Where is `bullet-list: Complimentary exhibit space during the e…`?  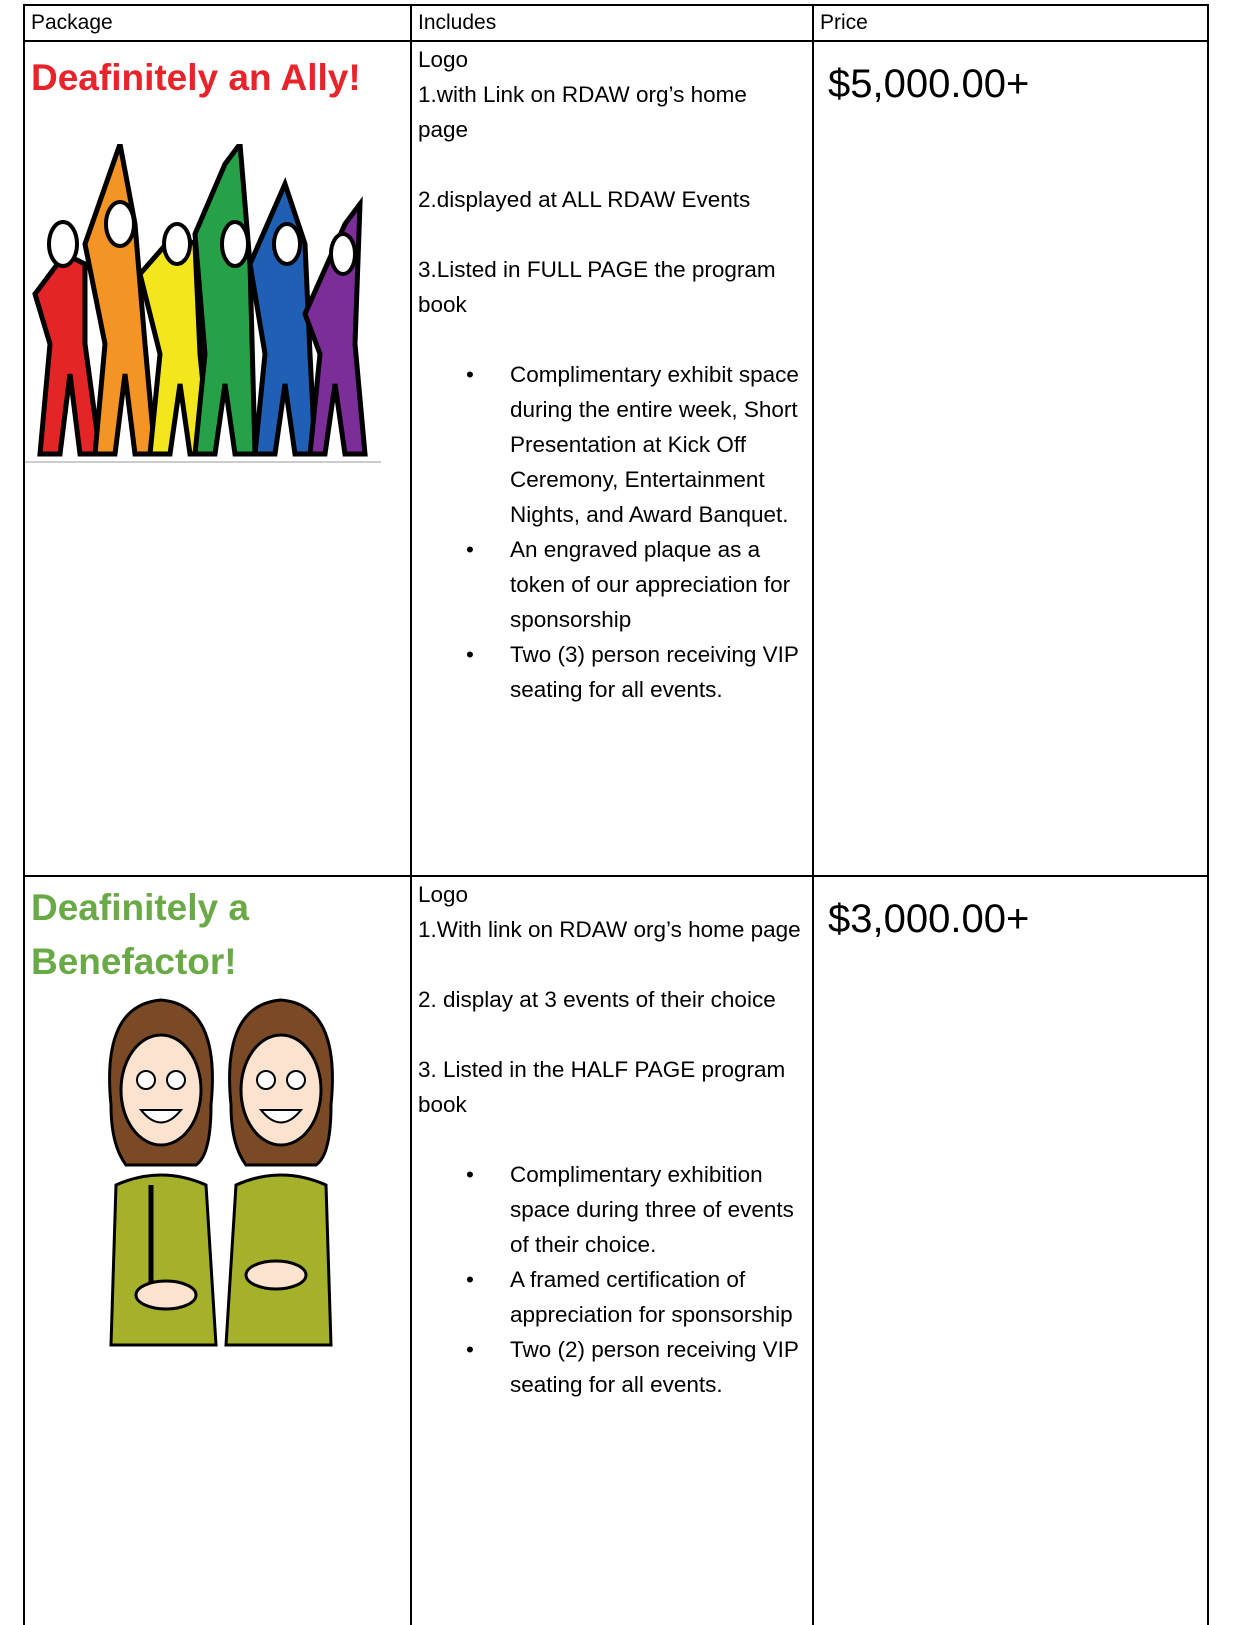 bullet-list: Complimentary exhibit space during the e… is located at coordinates (610, 532).